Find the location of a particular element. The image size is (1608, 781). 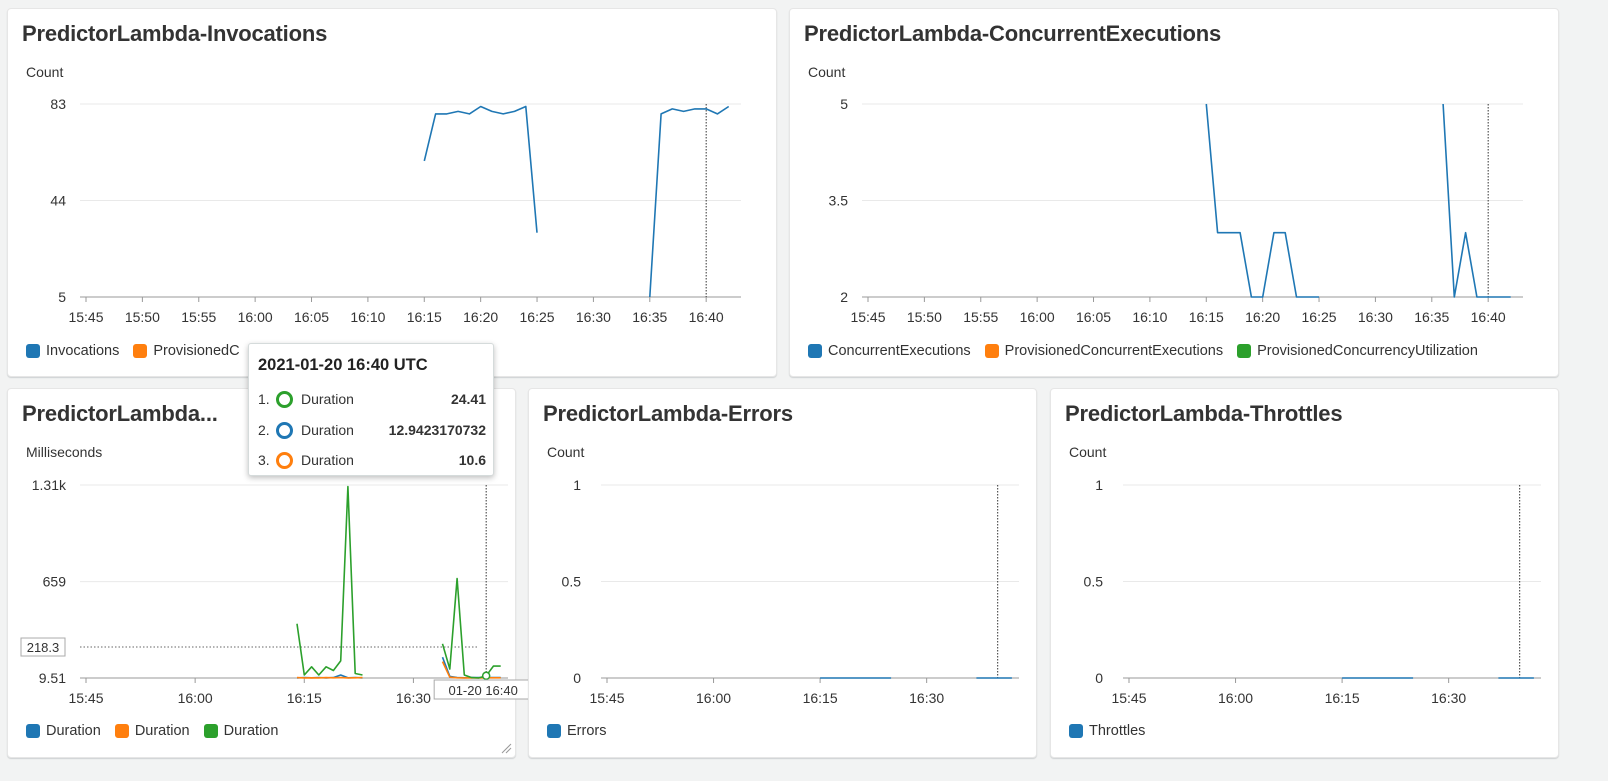

hover-y-value-label: 218.3 is located at coordinates (43, 647).